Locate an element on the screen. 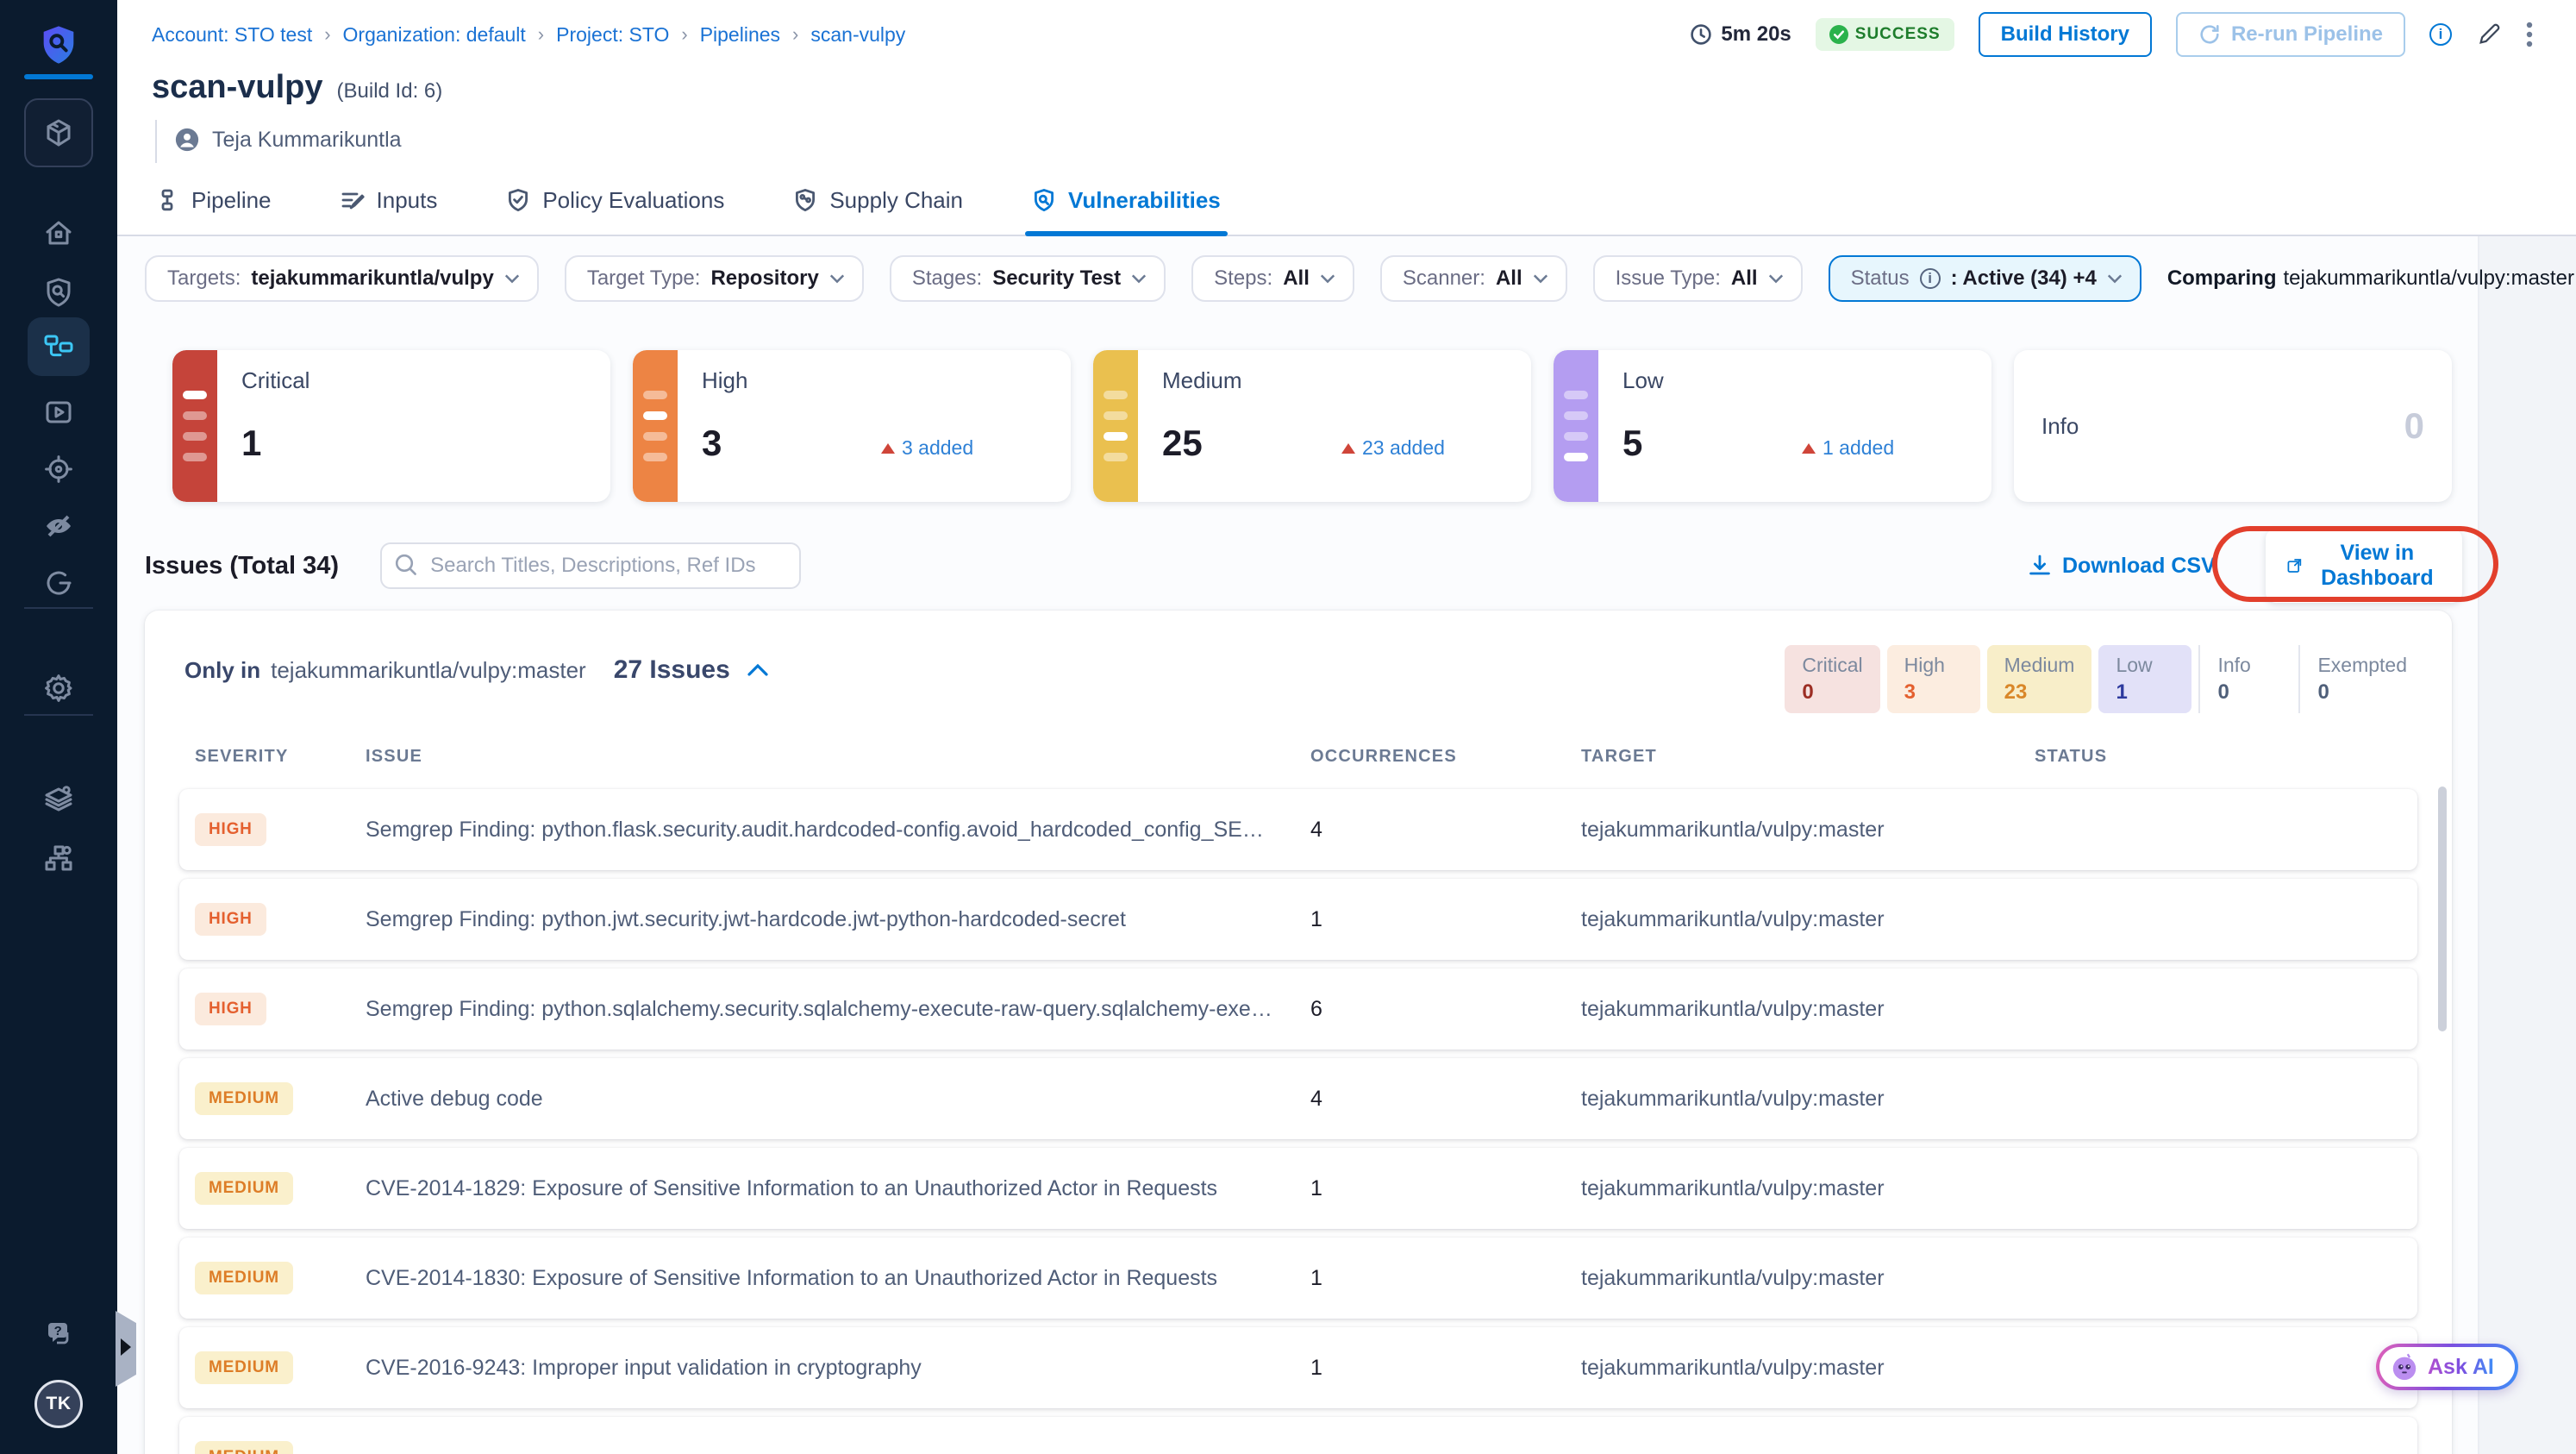 This screenshot has height=1454, width=2576. breadcrumb-org: Organization: default is located at coordinates (434, 34).